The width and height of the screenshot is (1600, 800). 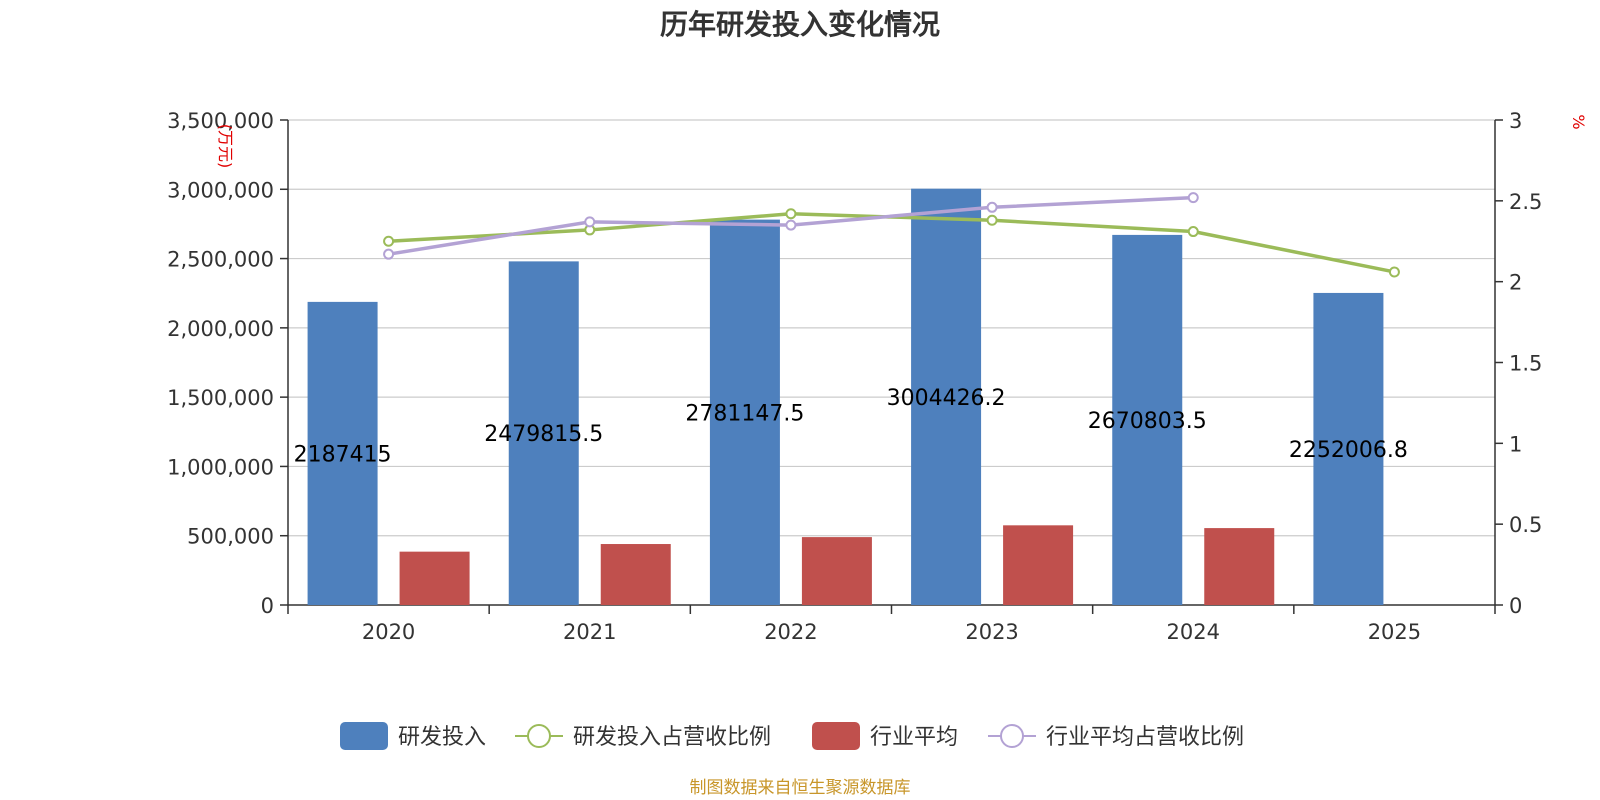 What do you see at coordinates (225, 146) in the screenshot?
I see `y-left-unit-label: (万元)` at bounding box center [225, 146].